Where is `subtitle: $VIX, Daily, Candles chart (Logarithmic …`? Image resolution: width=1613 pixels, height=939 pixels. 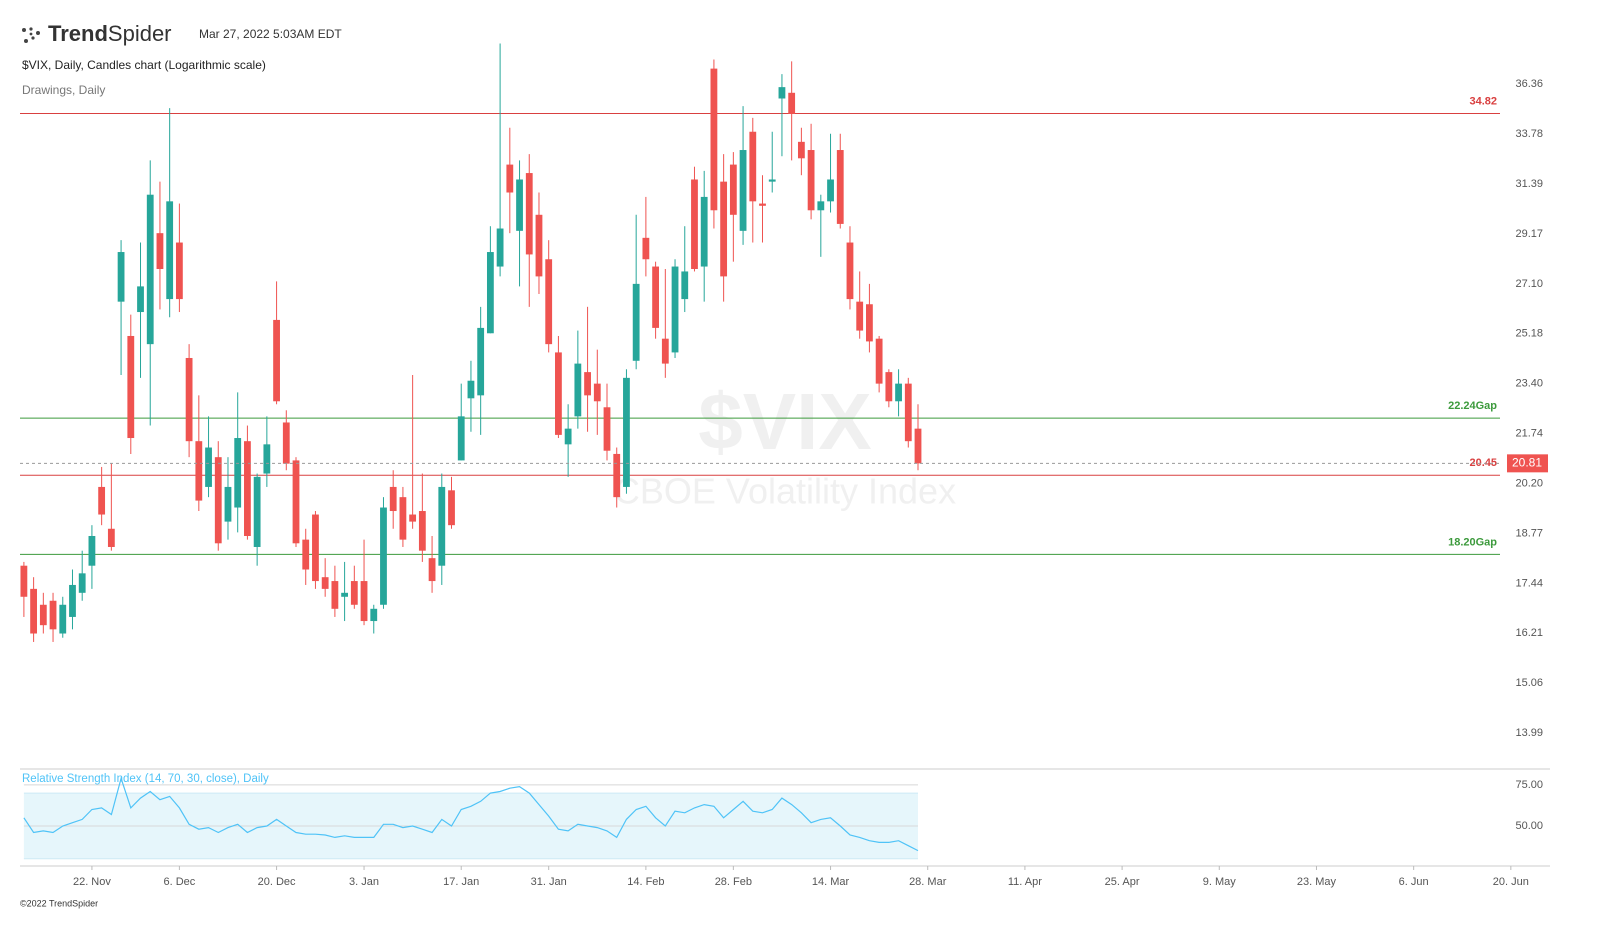
subtitle: $VIX, Daily, Candles chart (Logarithmic … is located at coordinates (144, 65).